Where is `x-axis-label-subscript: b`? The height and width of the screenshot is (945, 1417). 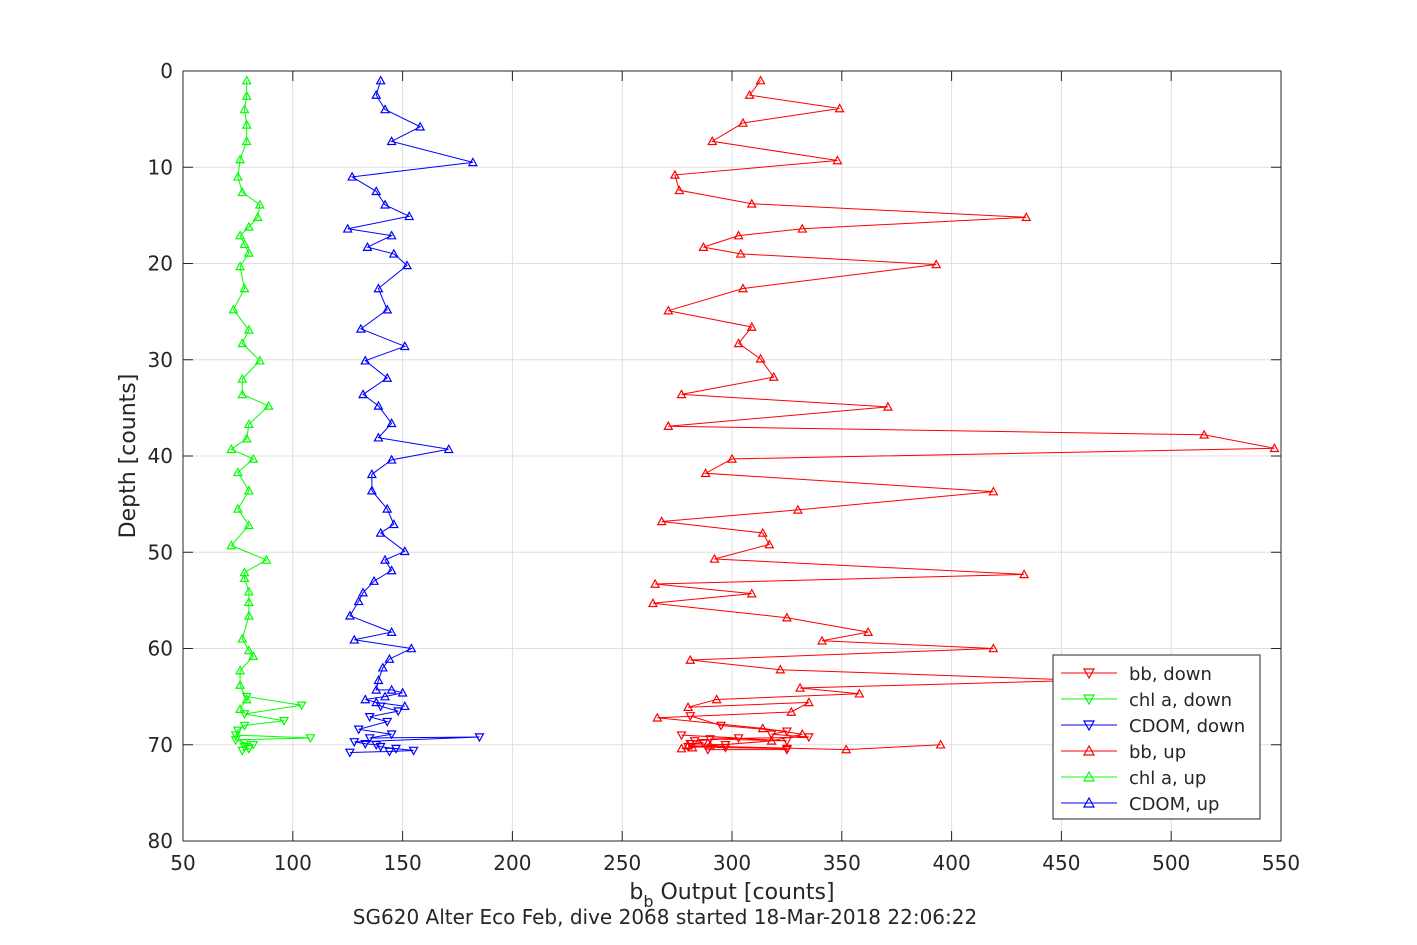
x-axis-label-subscript: b is located at coordinates (648, 901).